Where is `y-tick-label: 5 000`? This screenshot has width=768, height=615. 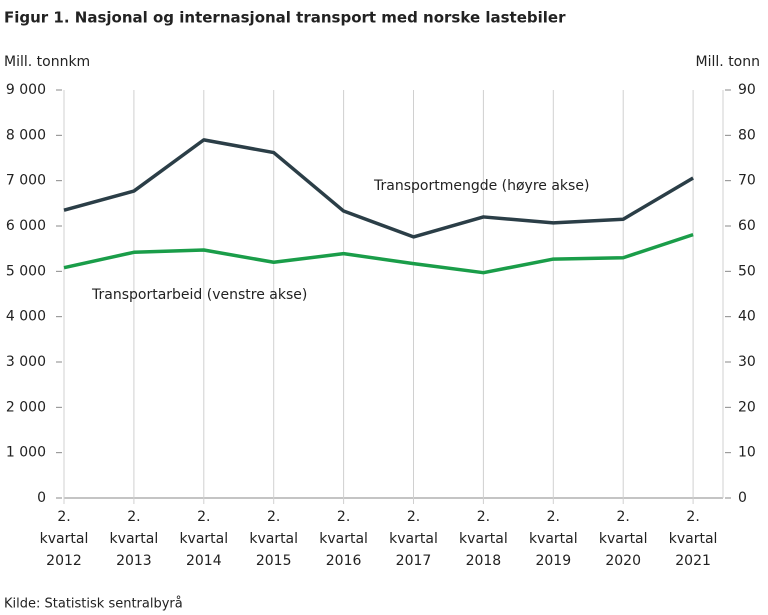
y-tick-label: 5 000 is located at coordinates (26, 271).